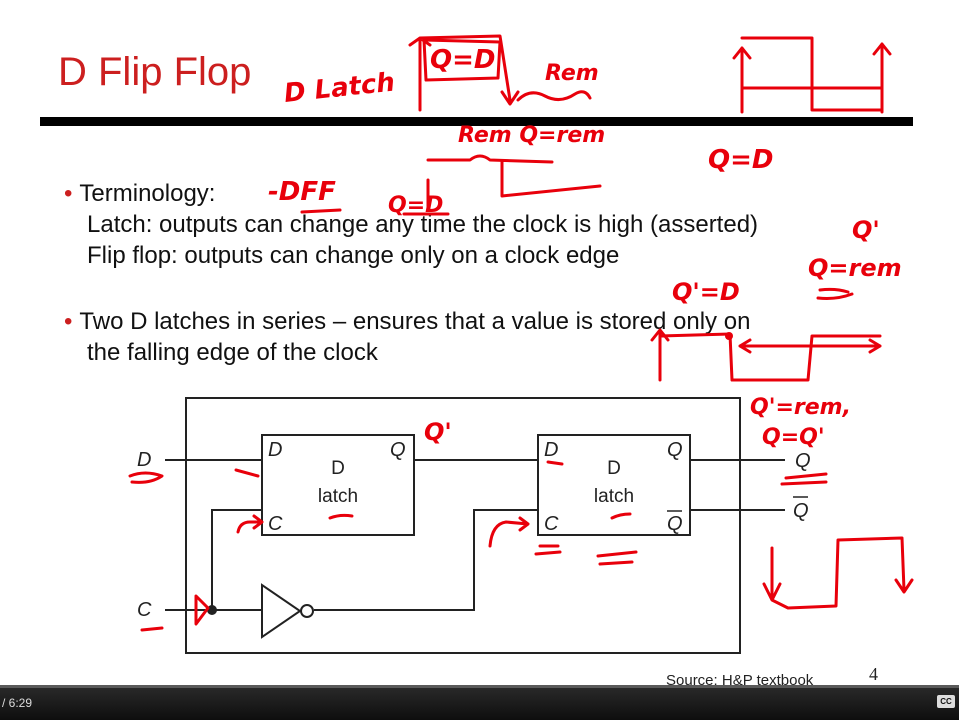  I want to click on bullet-terminology: • Terminology:, so click(139, 194).